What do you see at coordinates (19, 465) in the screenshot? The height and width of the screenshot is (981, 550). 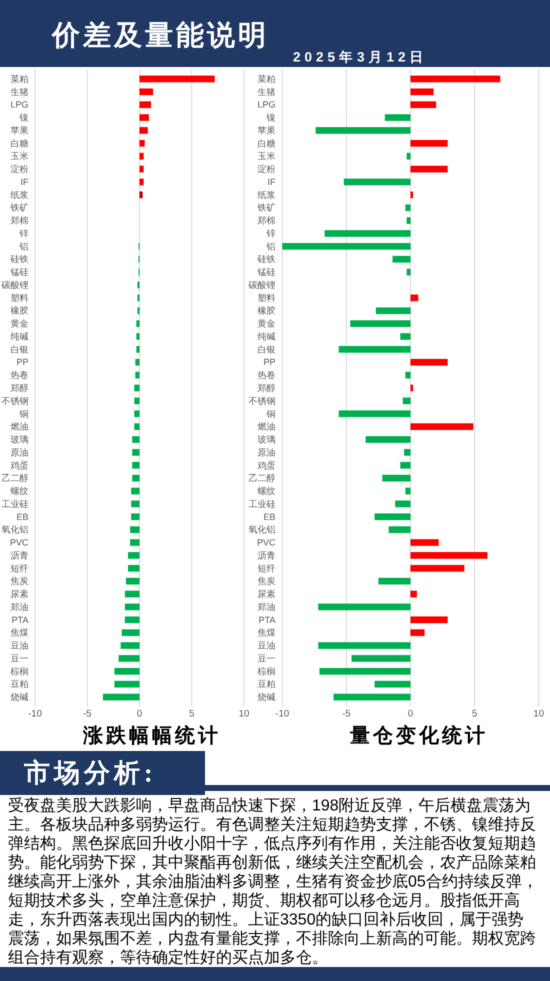 I see `y-tick-label: 鸡蛋` at bounding box center [19, 465].